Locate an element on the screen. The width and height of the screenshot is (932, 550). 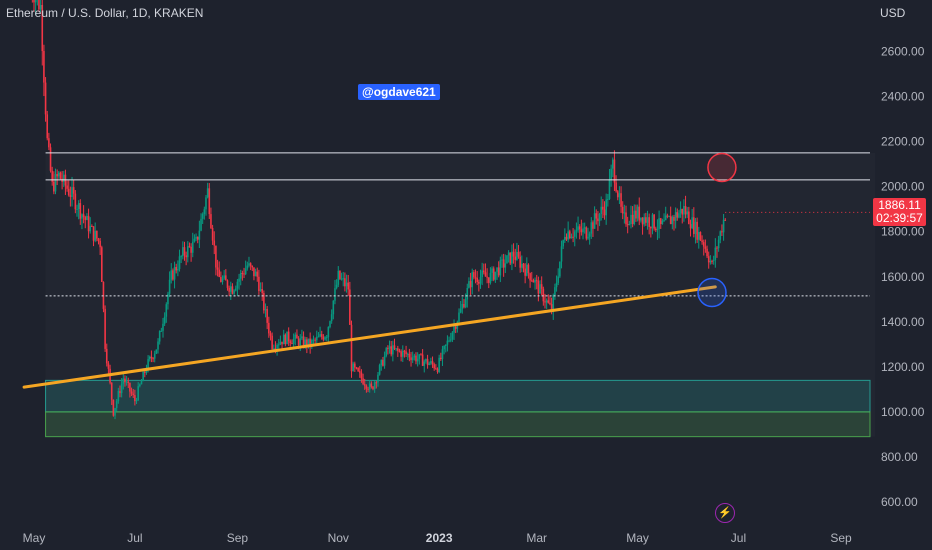
lightning-icon: ⚡ is located at coordinates (725, 513).